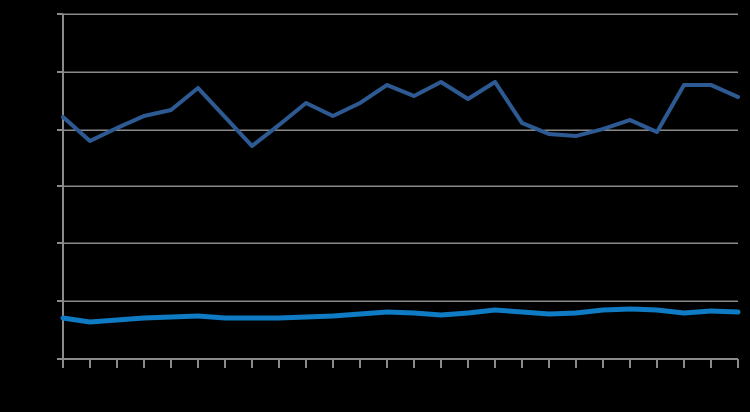  I want to click on x-axis, so click(400, 363).